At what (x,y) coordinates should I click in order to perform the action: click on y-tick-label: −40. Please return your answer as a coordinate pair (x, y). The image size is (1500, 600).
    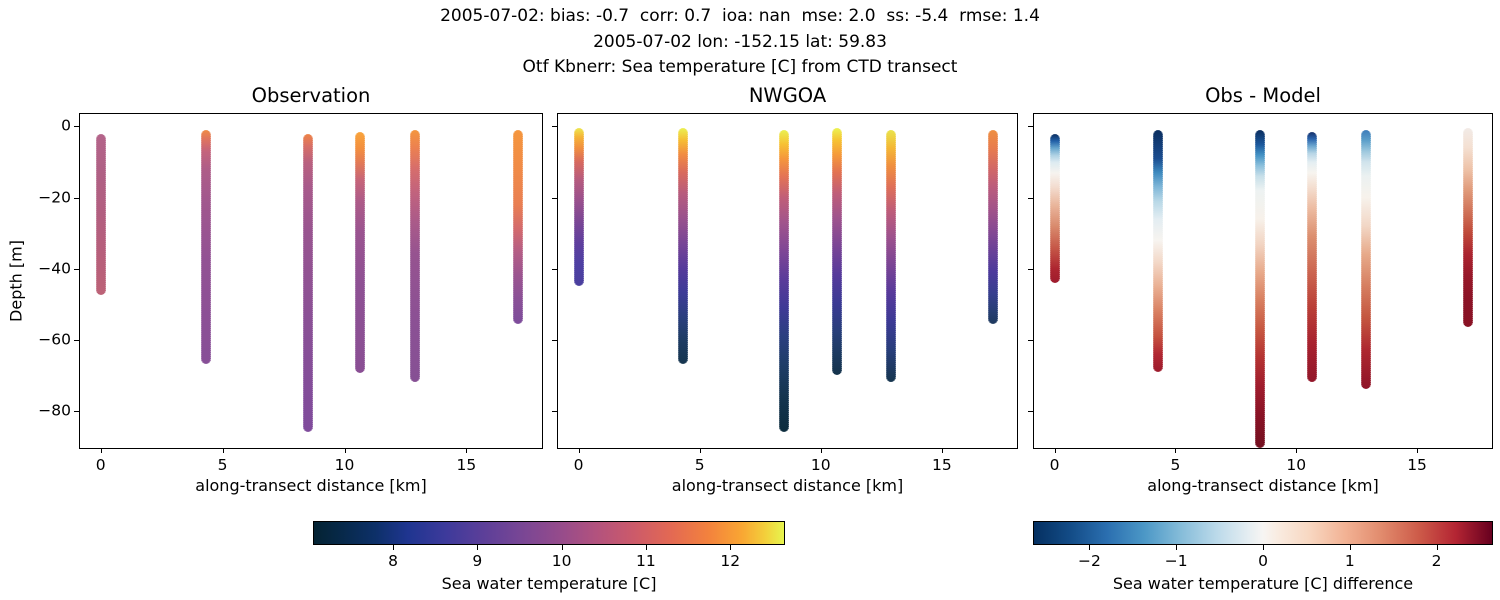
    Looking at the image, I should click on (54, 268).